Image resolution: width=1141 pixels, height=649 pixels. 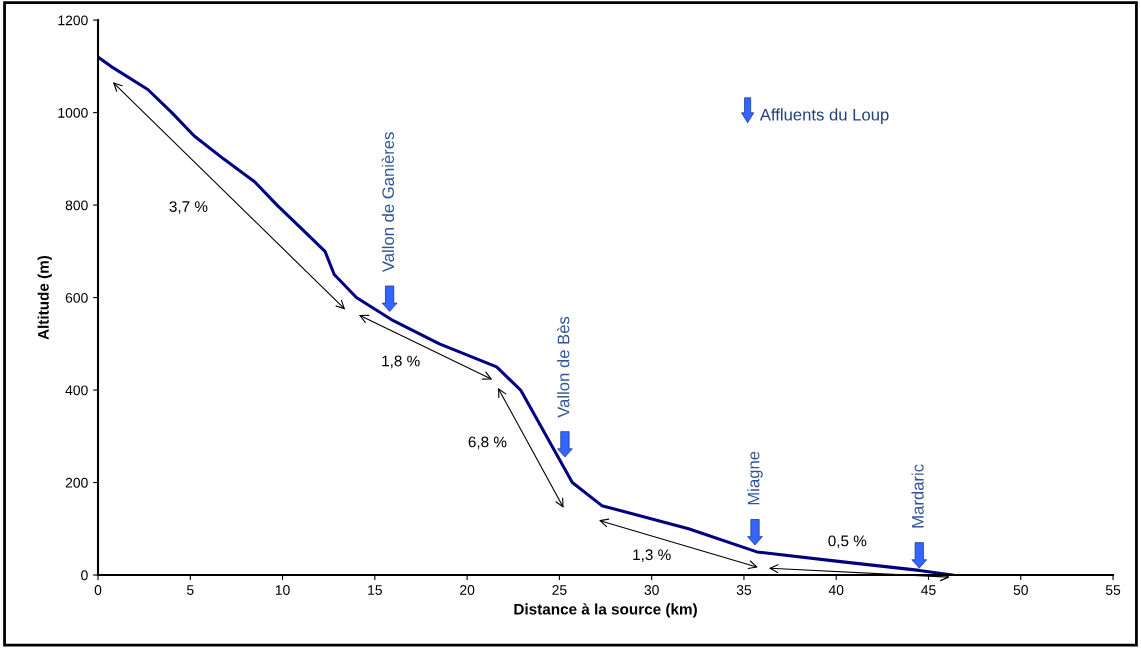 I want to click on x-tick-label: 55, so click(x=1113, y=590).